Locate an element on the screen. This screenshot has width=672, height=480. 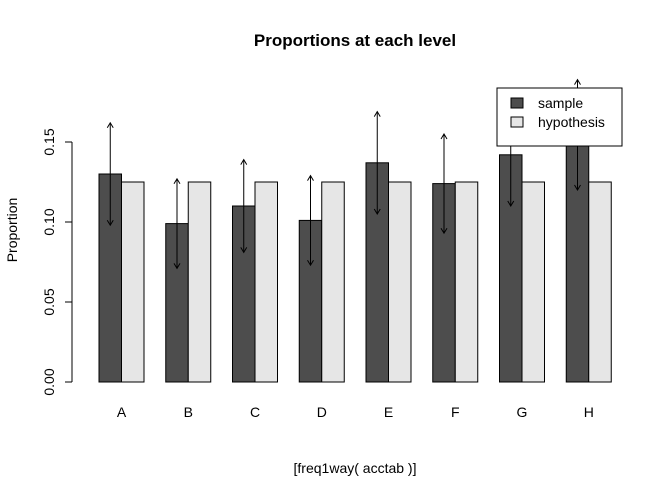
y-tick-label: 0.00 is located at coordinates (49, 381).